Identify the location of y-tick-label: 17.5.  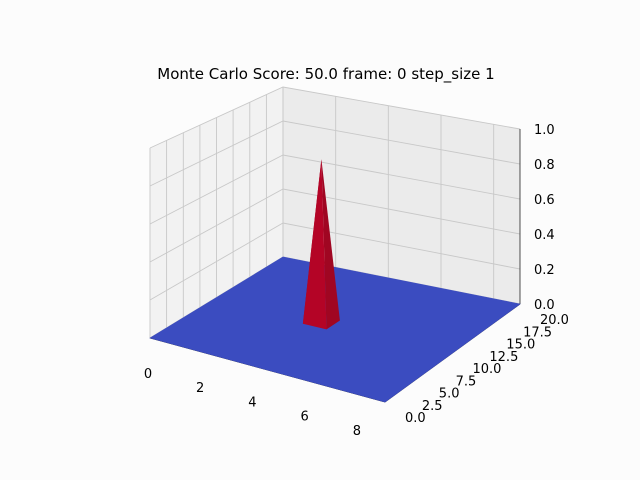
(537, 332).